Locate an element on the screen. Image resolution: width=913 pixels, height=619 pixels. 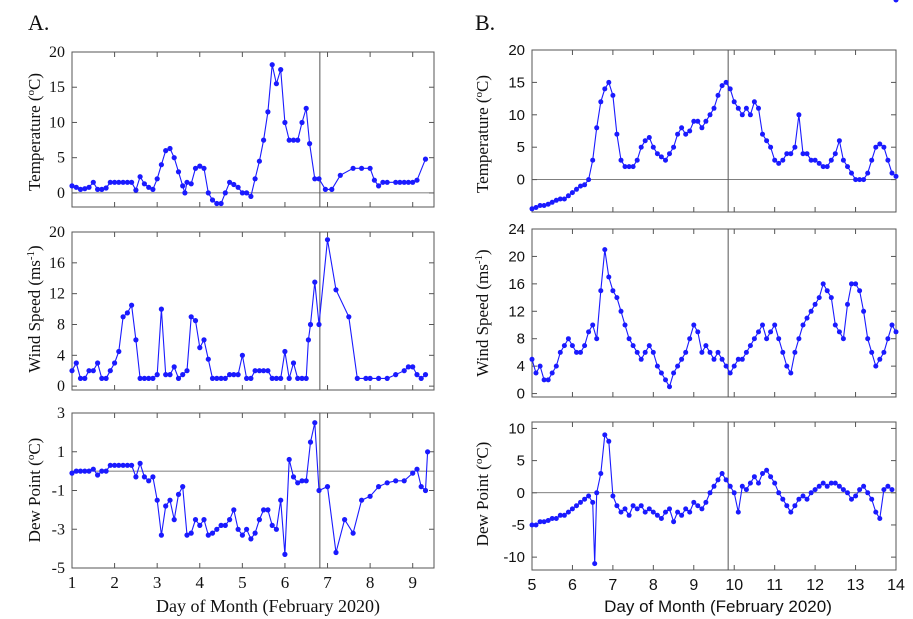
a-wind-frame is located at coordinates (253, 311).